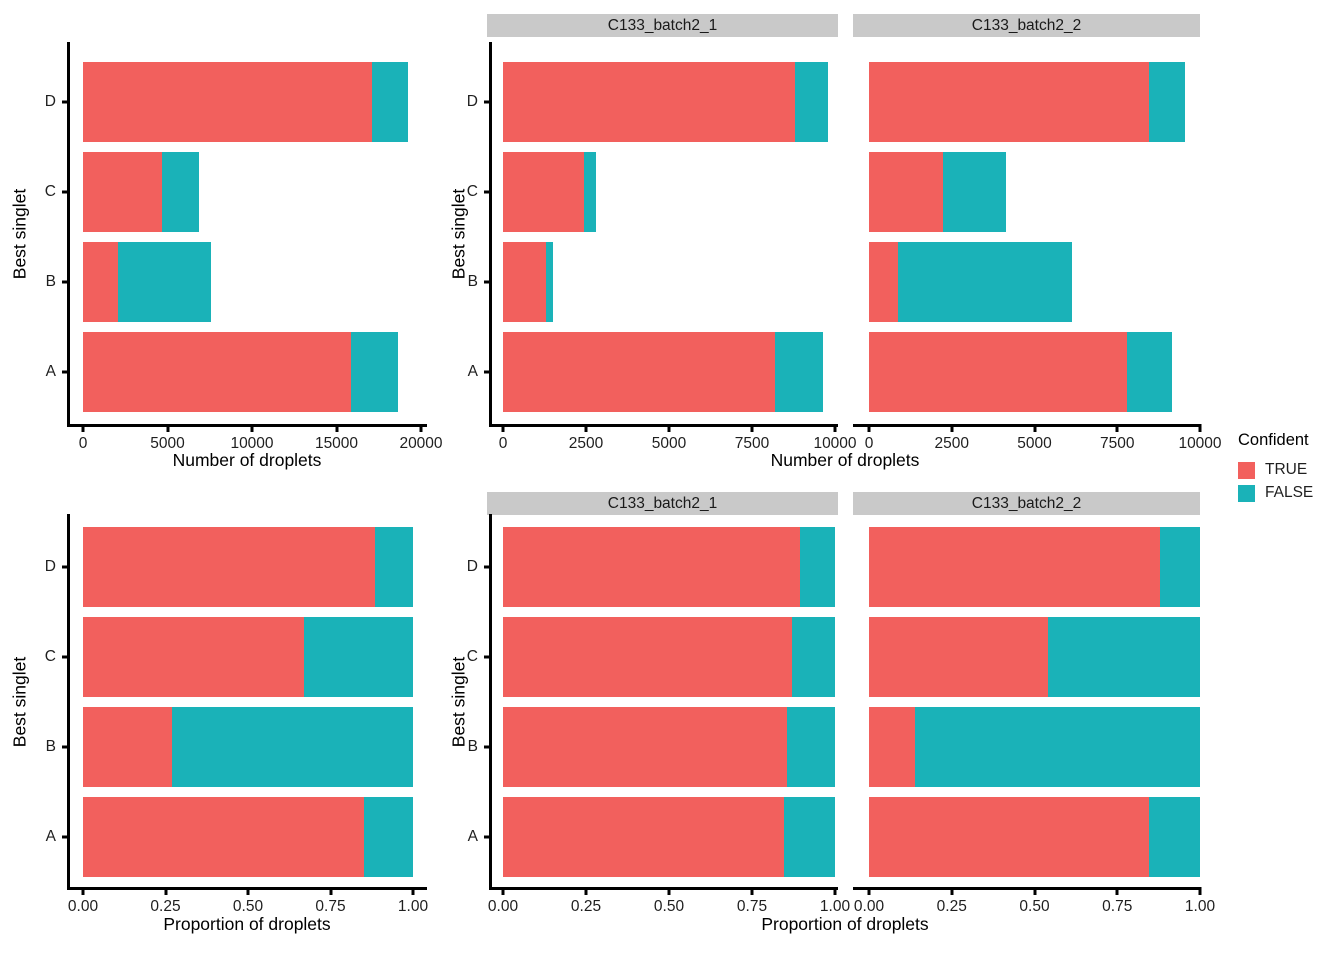  Describe the element at coordinates (586, 443) in the screenshot. I see `x-tick-label: 2500` at that location.